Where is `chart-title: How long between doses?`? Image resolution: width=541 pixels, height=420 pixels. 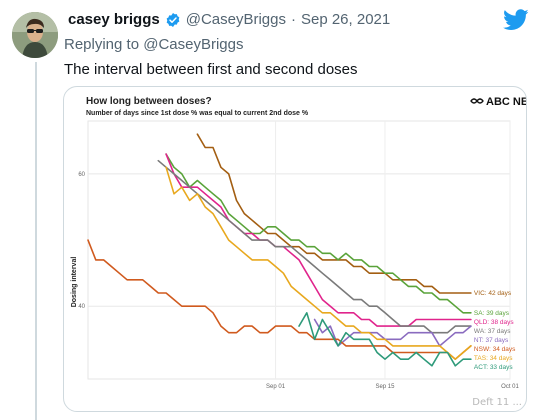
chart-title: How long between doses? is located at coordinates (149, 101).